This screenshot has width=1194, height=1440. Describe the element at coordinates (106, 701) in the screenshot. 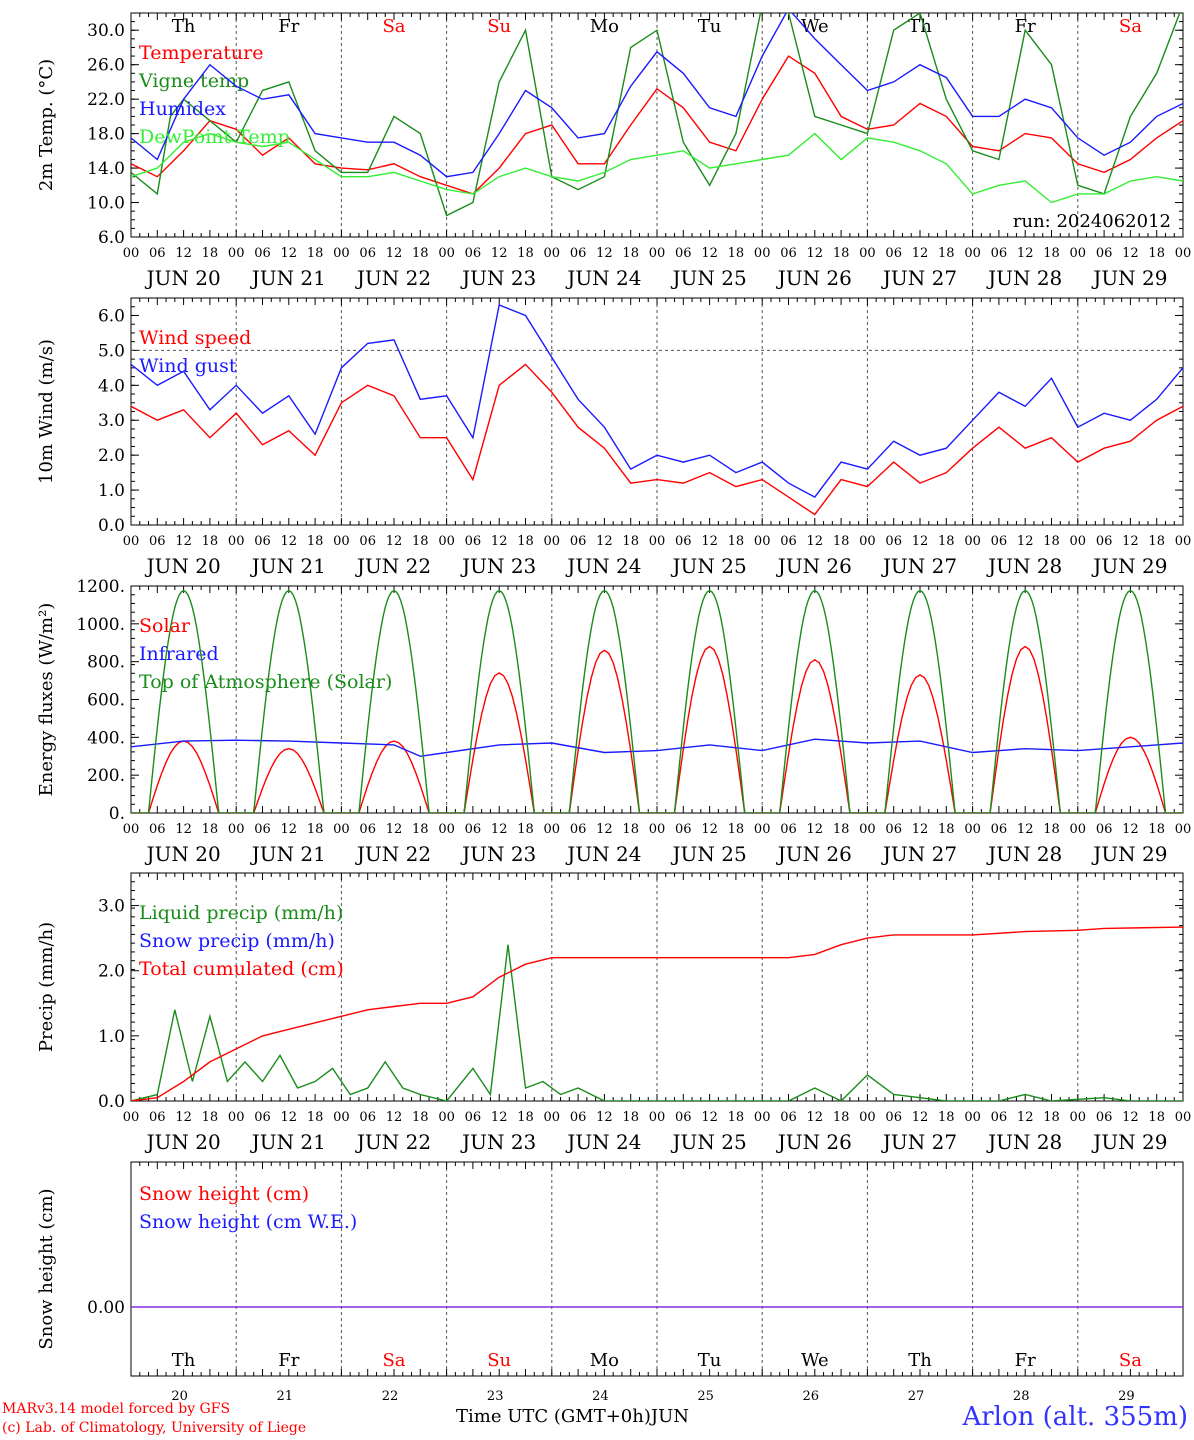

I see `y-tick-label: 600.` at that location.